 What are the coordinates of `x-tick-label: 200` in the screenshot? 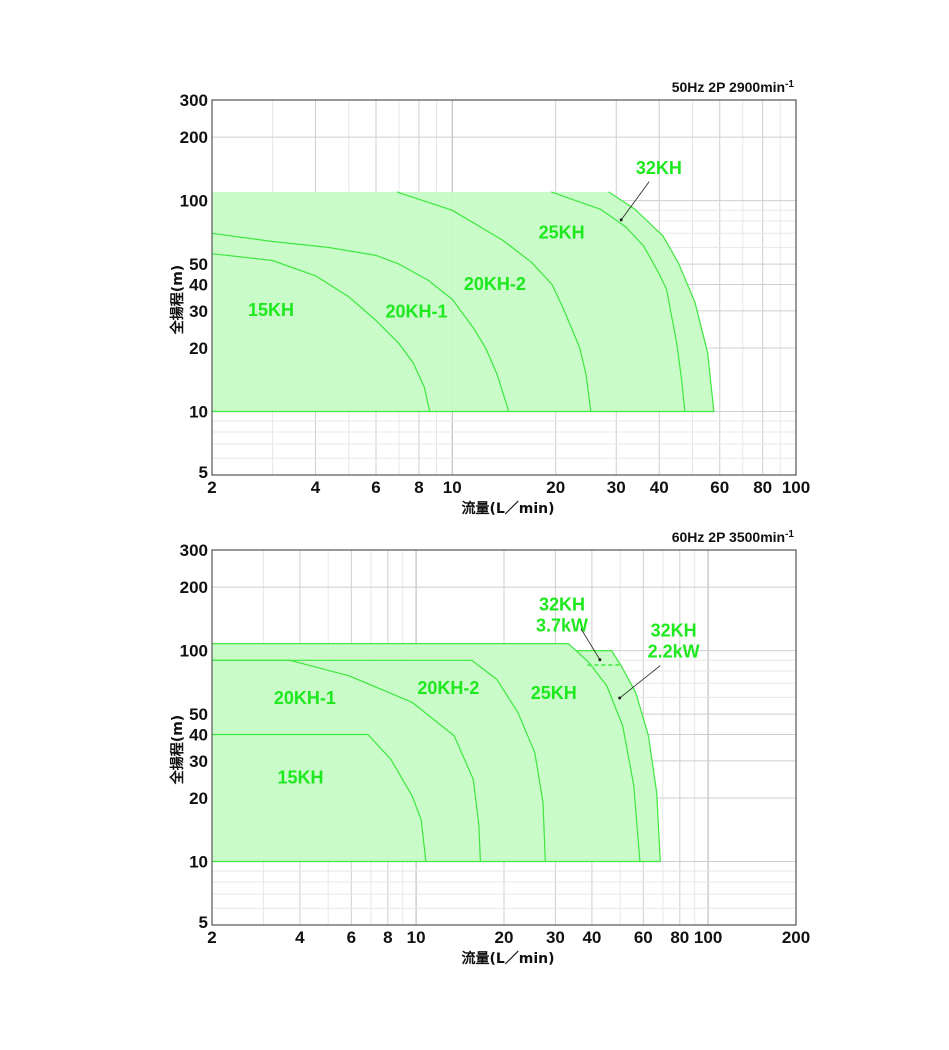 It's located at (796, 937).